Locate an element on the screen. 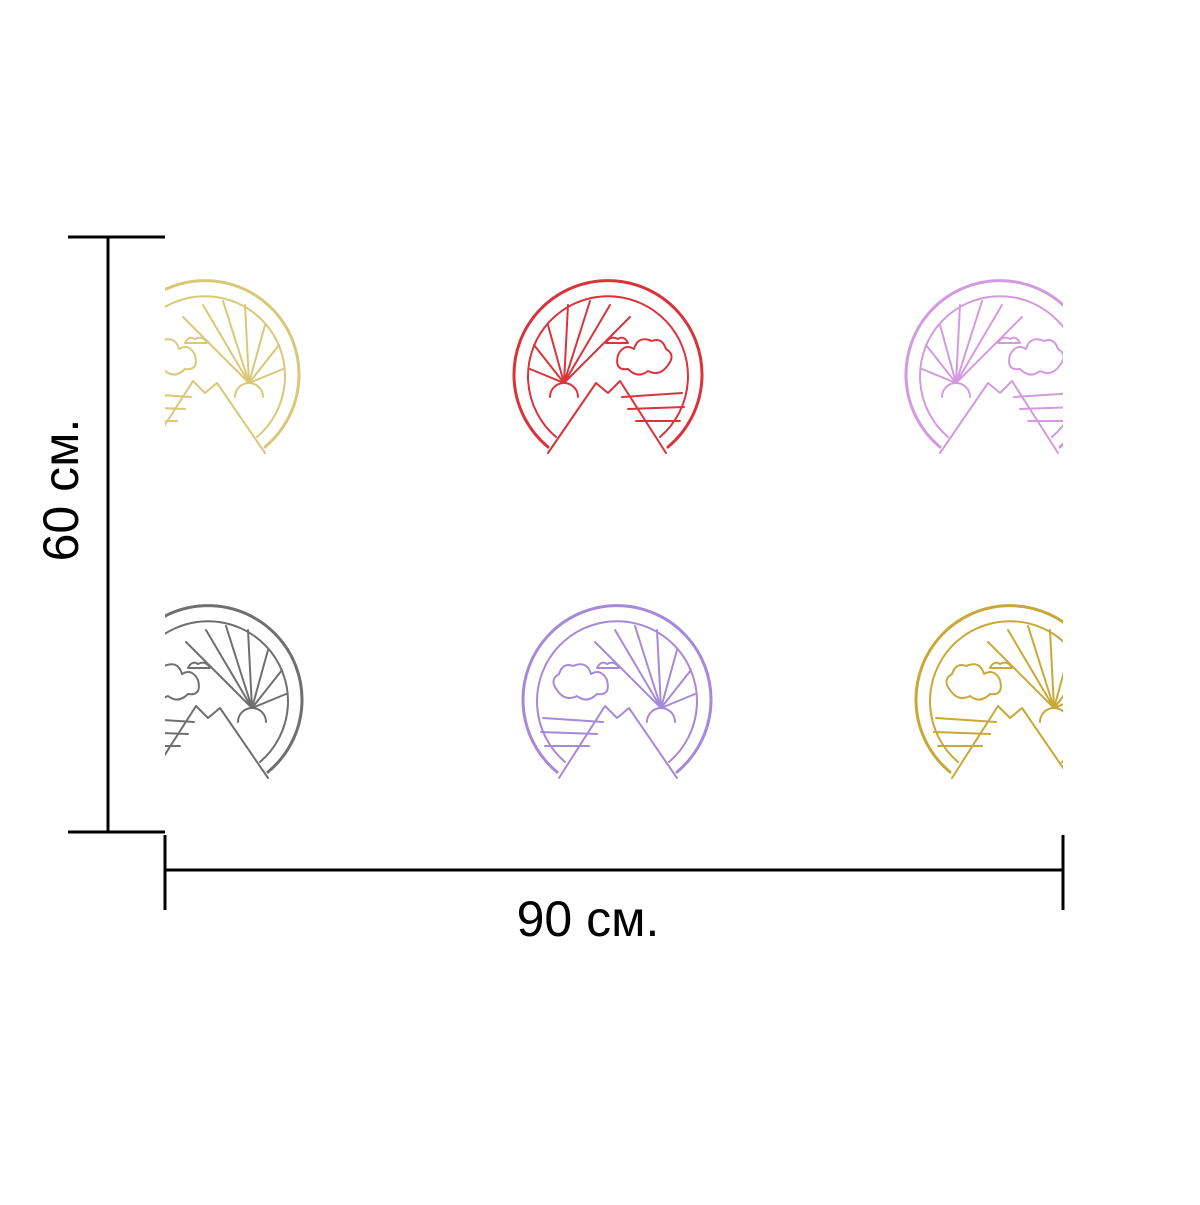 This screenshot has height=1205, width=1200. width-label: 90 см. is located at coordinates (588, 919).